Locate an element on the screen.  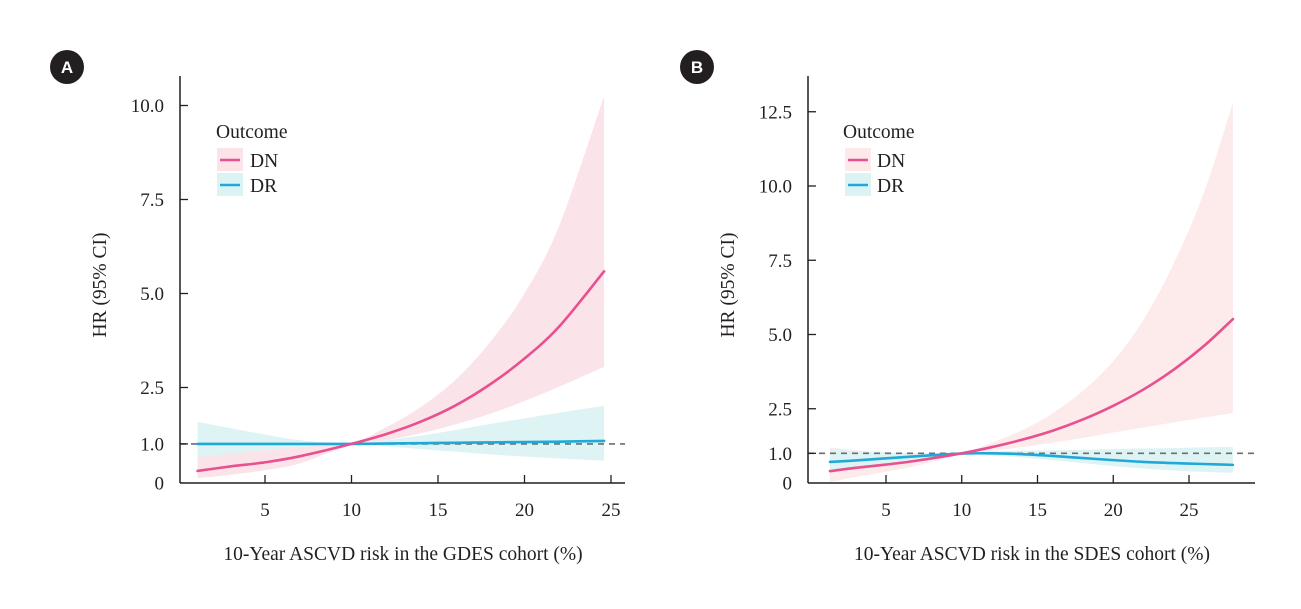
panel-a-x-tick-label: 15 is located at coordinates (438, 510).